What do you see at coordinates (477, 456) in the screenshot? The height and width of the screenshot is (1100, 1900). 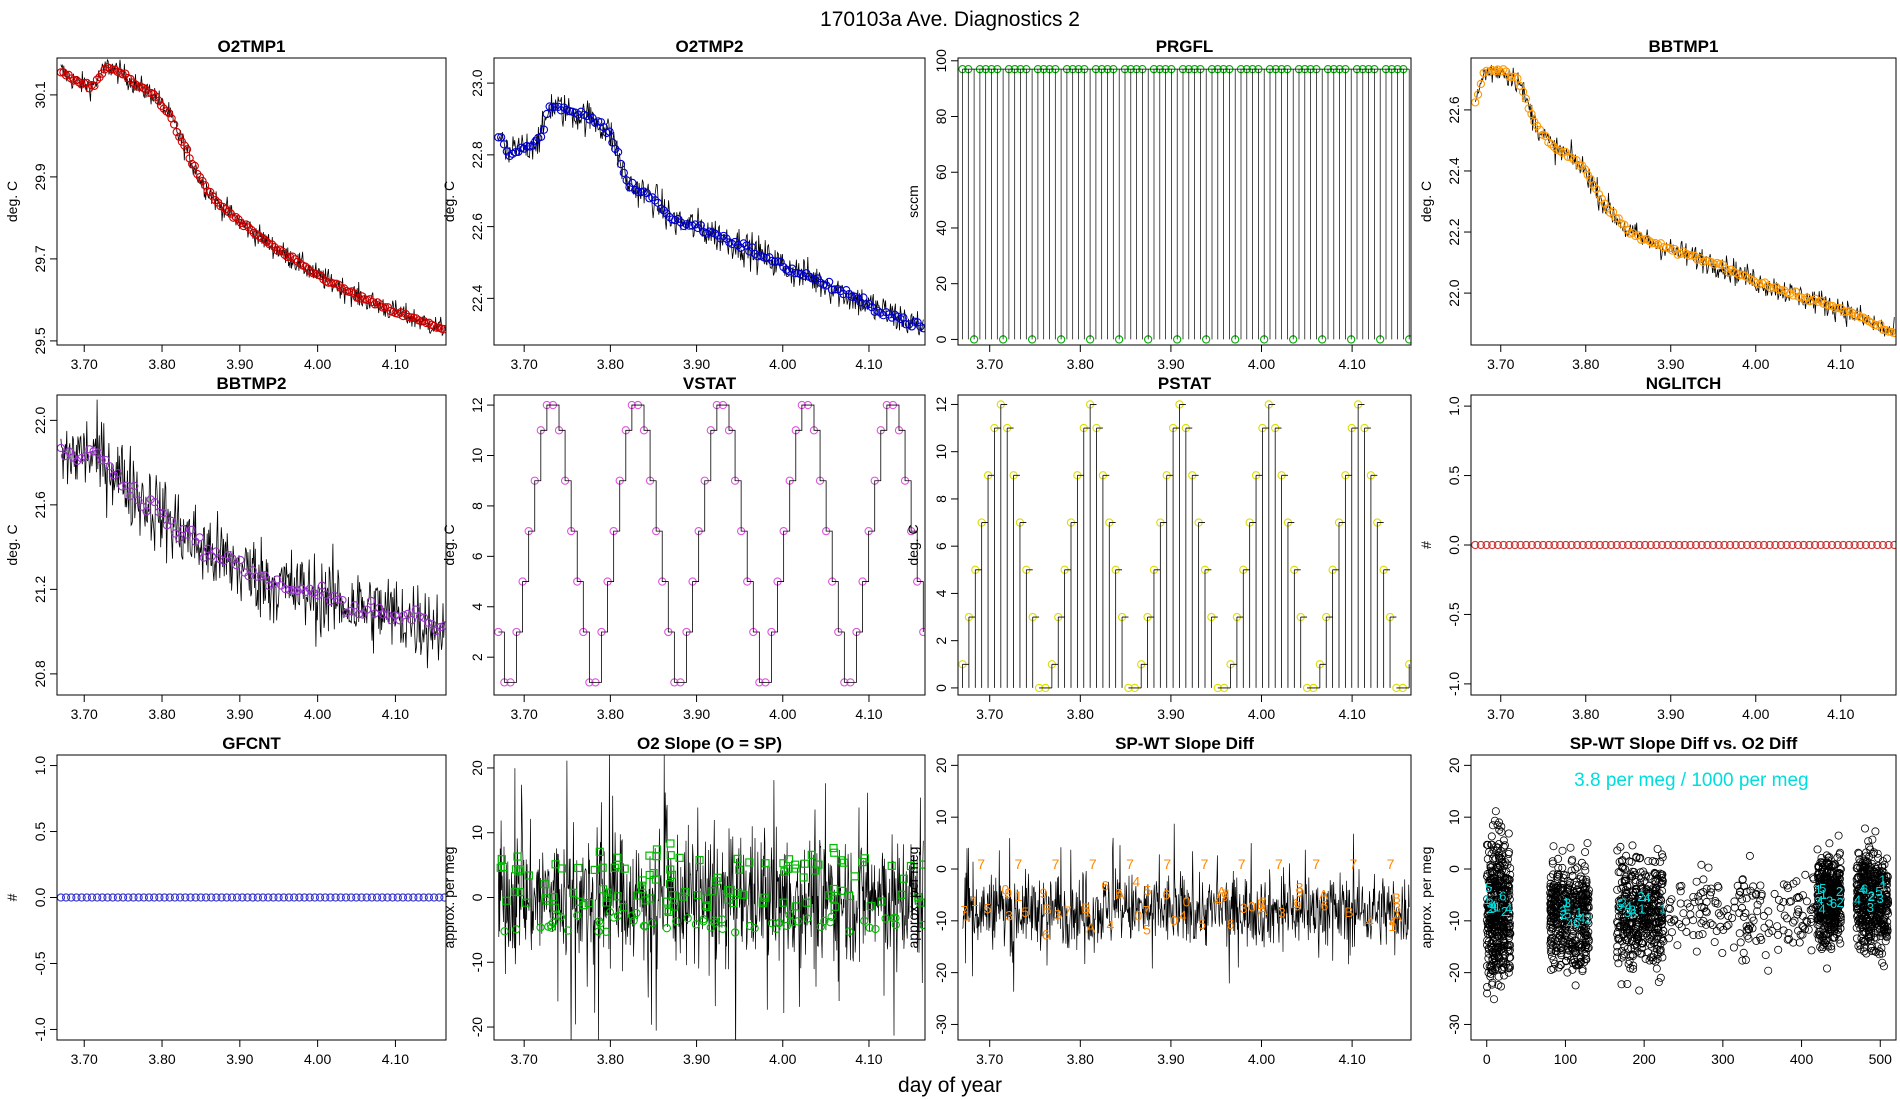 I see `y-tick-label: 10` at bounding box center [477, 456].